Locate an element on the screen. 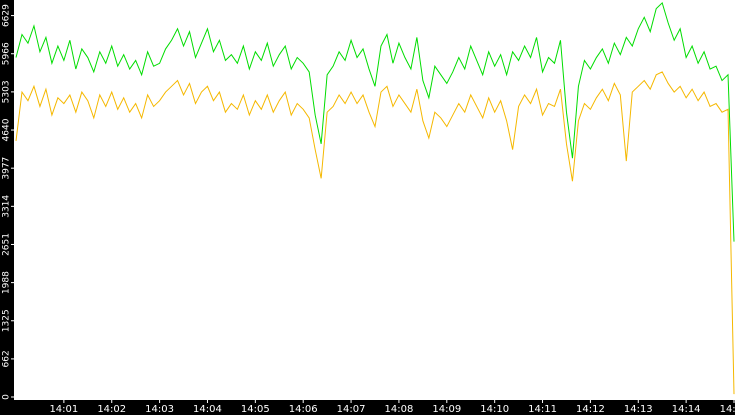 The image size is (735, 415). y-tick-label: 0 is located at coordinates (7, 397).